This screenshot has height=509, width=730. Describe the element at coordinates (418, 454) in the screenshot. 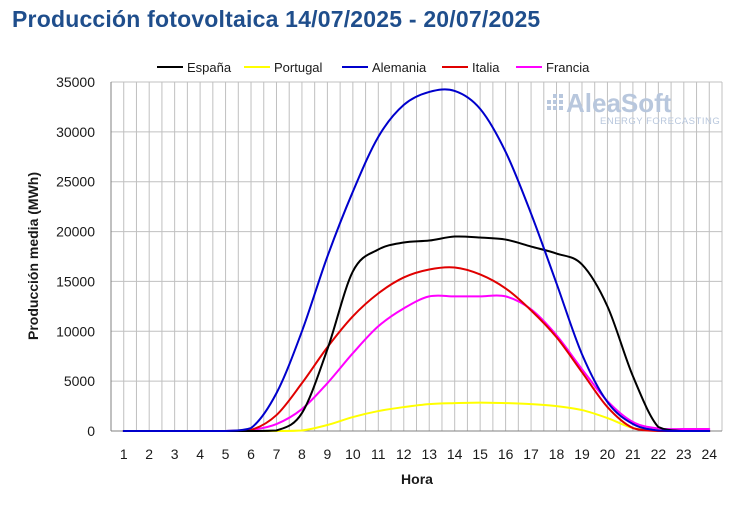

I see `x-tick-labels: 1 2 3 4 5 6 7 8 9 10 11 12 13 14 15 16 17 18 19 20 21 22 23 24` at that location.